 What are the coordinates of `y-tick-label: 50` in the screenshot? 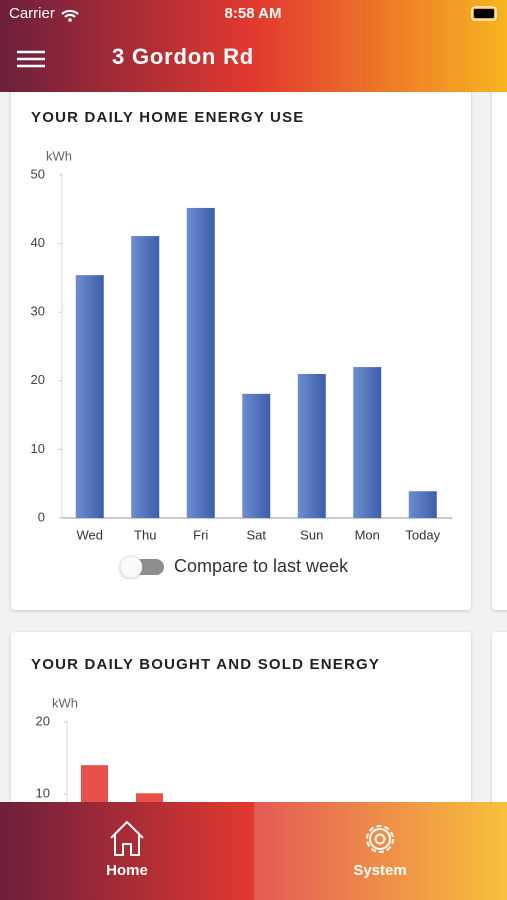 It's located at (38, 173).